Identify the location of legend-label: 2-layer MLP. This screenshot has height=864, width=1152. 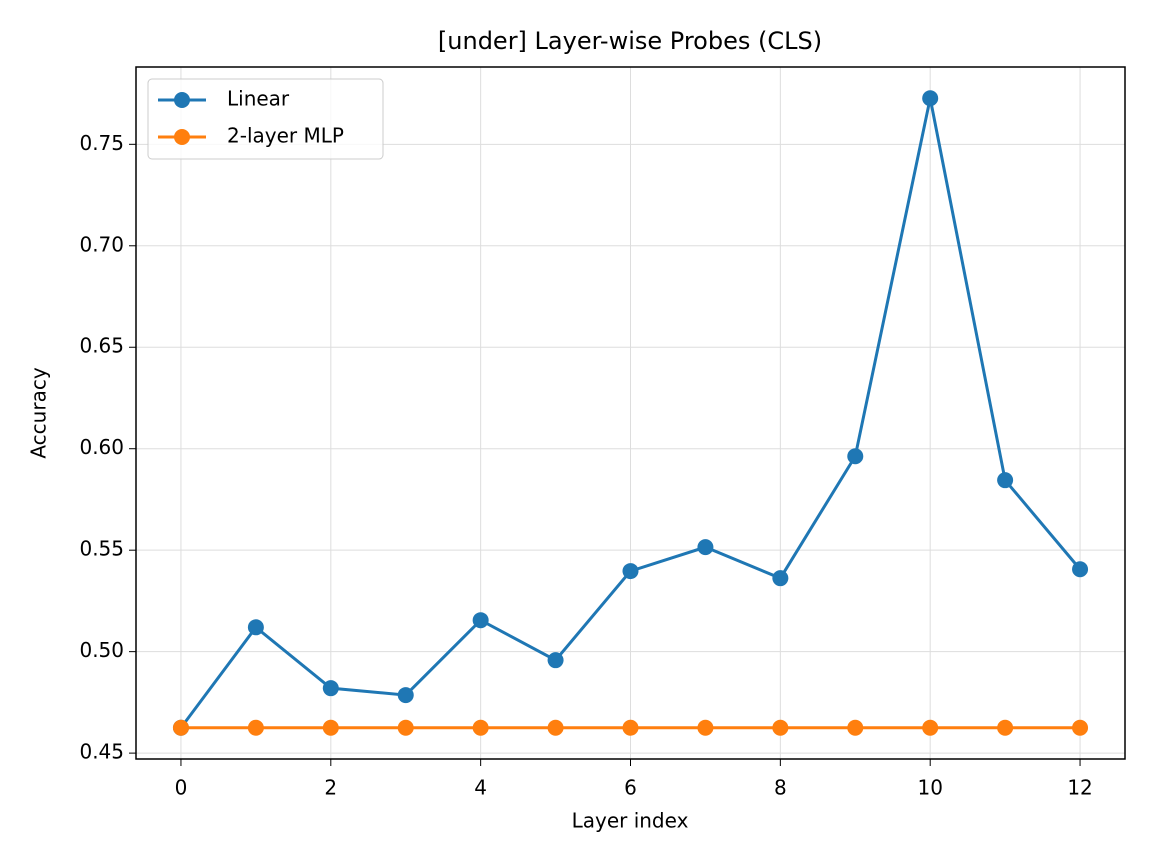
(285, 136).